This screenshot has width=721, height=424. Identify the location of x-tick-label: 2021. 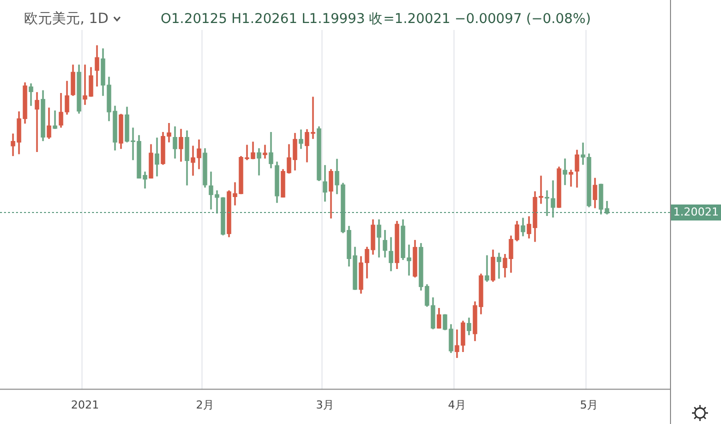
(85, 405).